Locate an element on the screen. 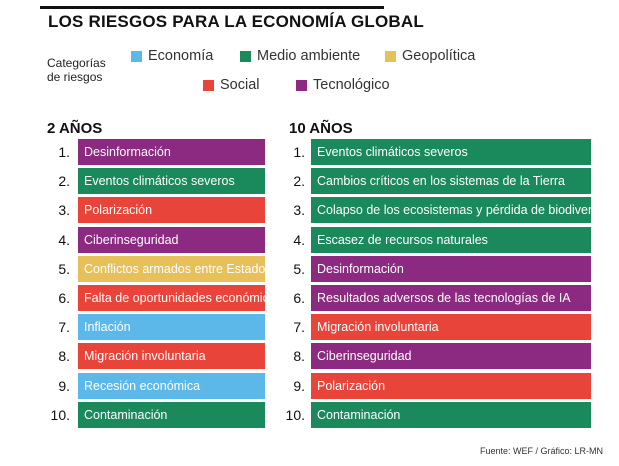  risk-bar: Escasez de recursos naturales is located at coordinates (451, 240).